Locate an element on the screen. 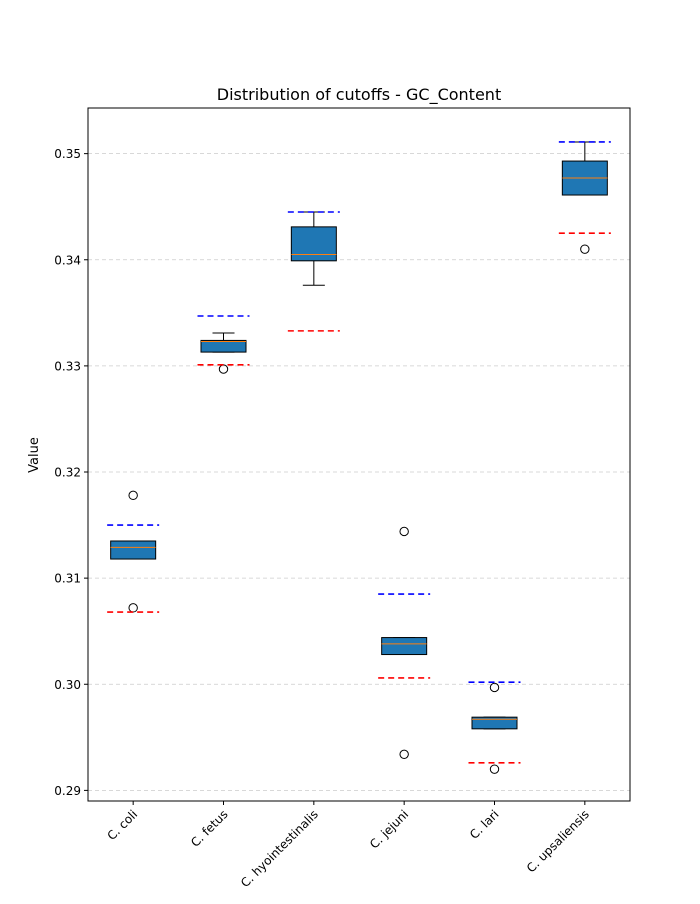 Image resolution: width=700 pixels, height=904 pixels. y-axis-label: Value is located at coordinates (34, 455).